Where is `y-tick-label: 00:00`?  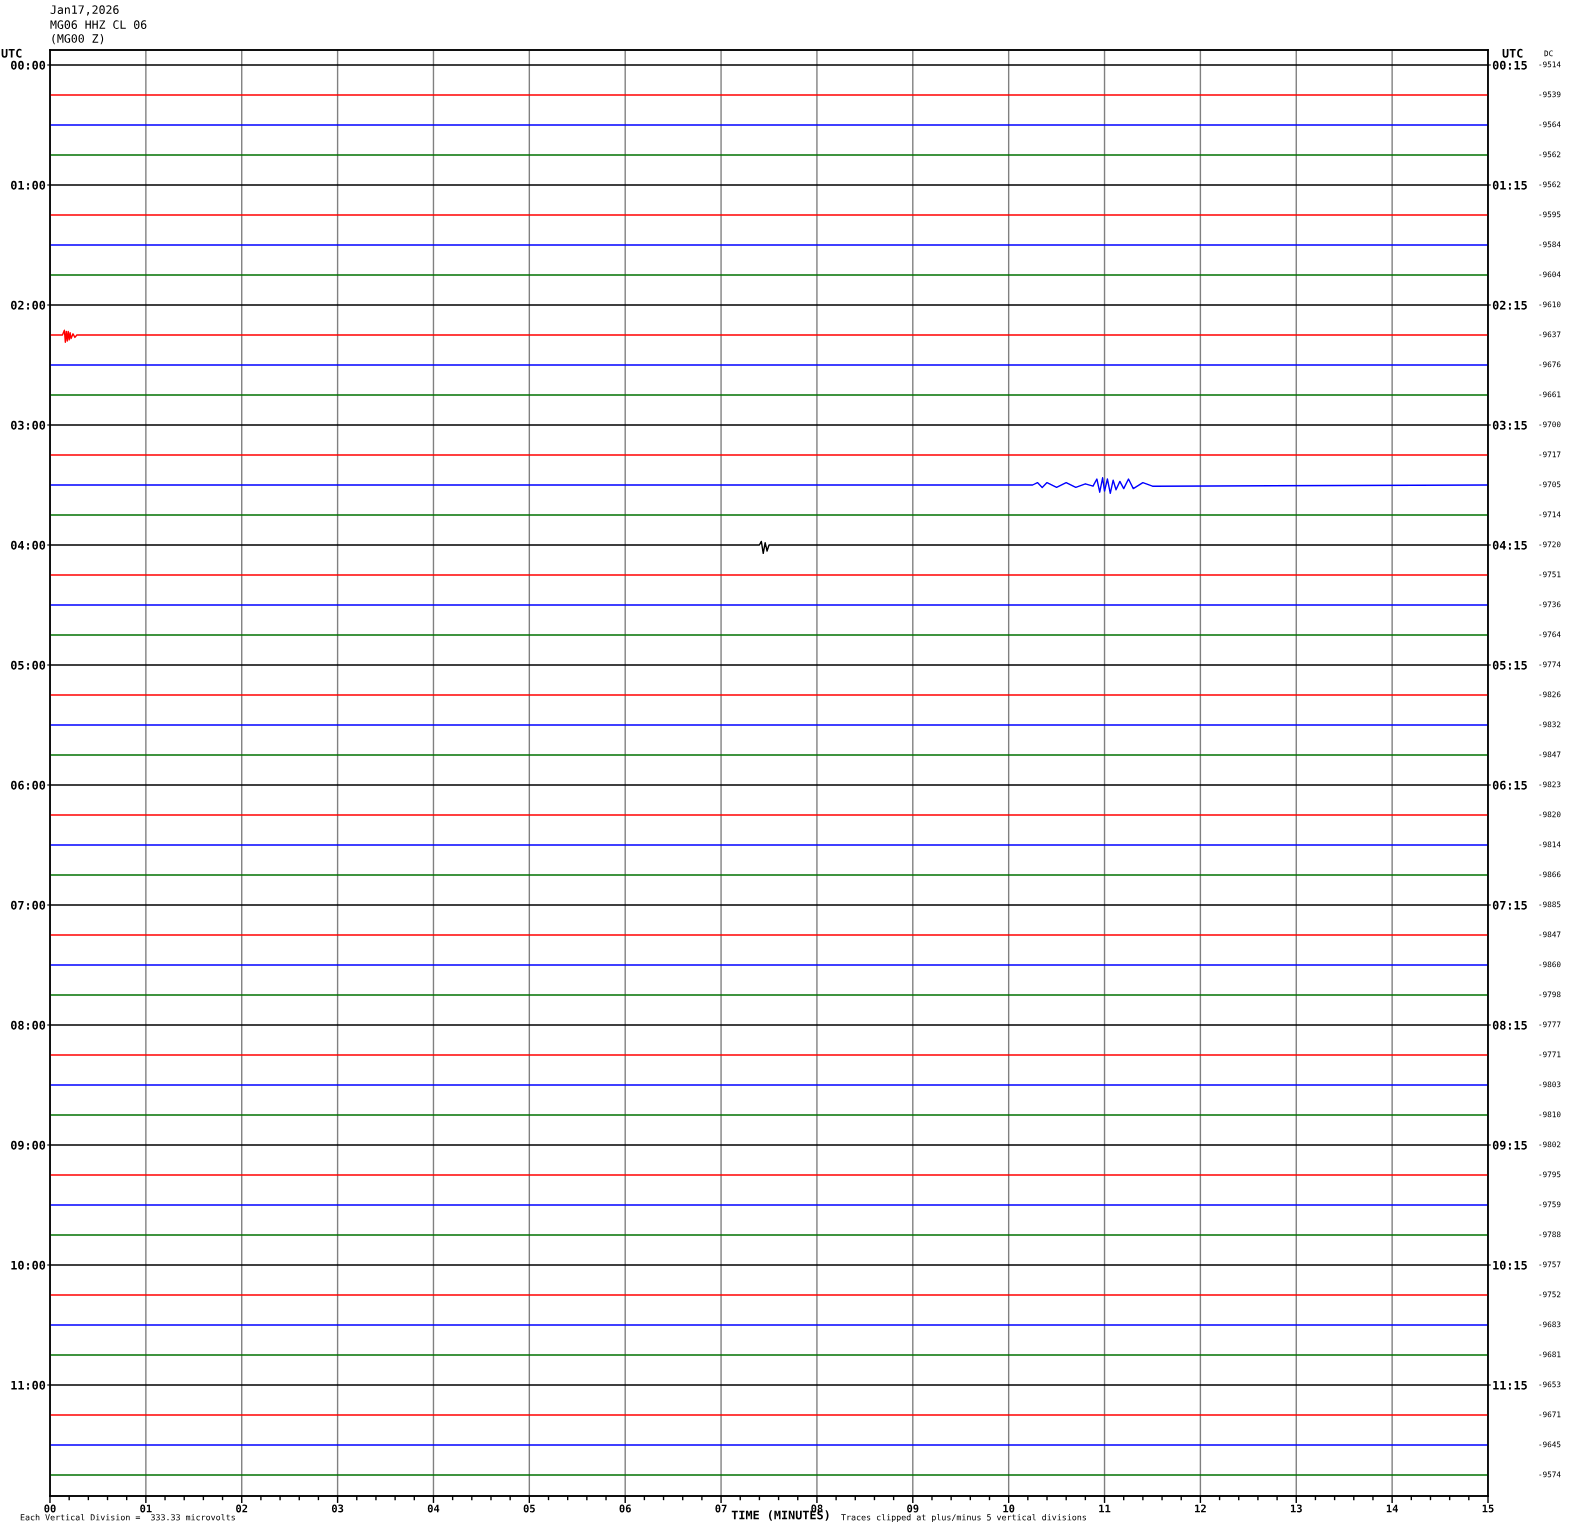
y-tick-label: 00:00 is located at coordinates (28, 65).